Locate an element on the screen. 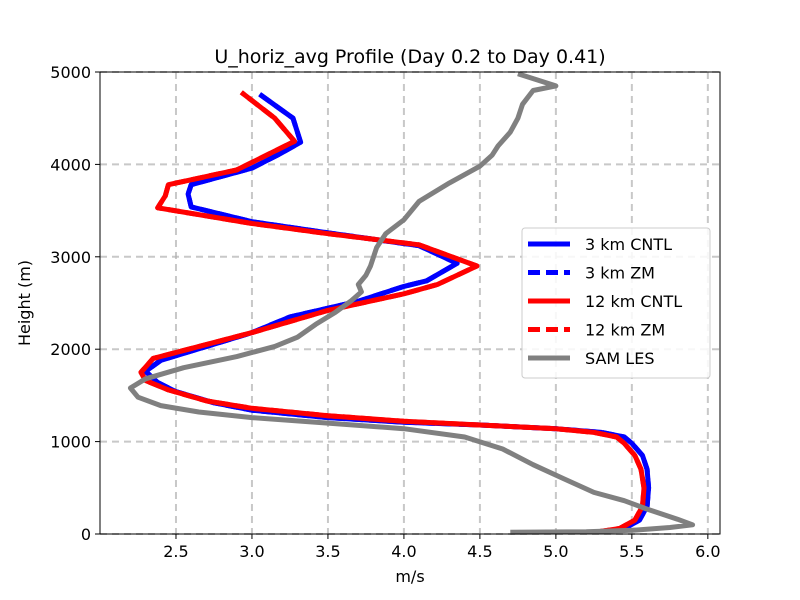  y-axis-label: Height (m) is located at coordinates (24, 303).